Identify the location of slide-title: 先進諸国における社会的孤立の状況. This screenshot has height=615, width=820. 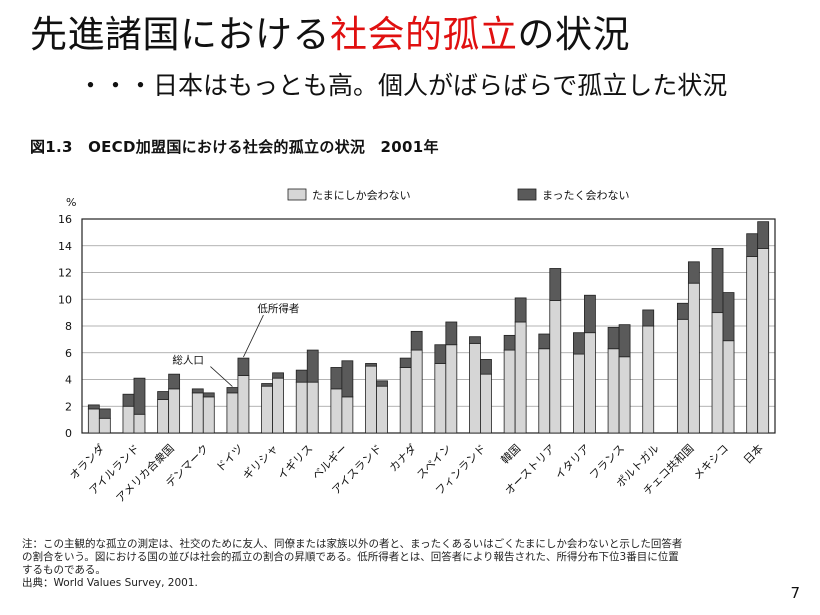
(330, 35).